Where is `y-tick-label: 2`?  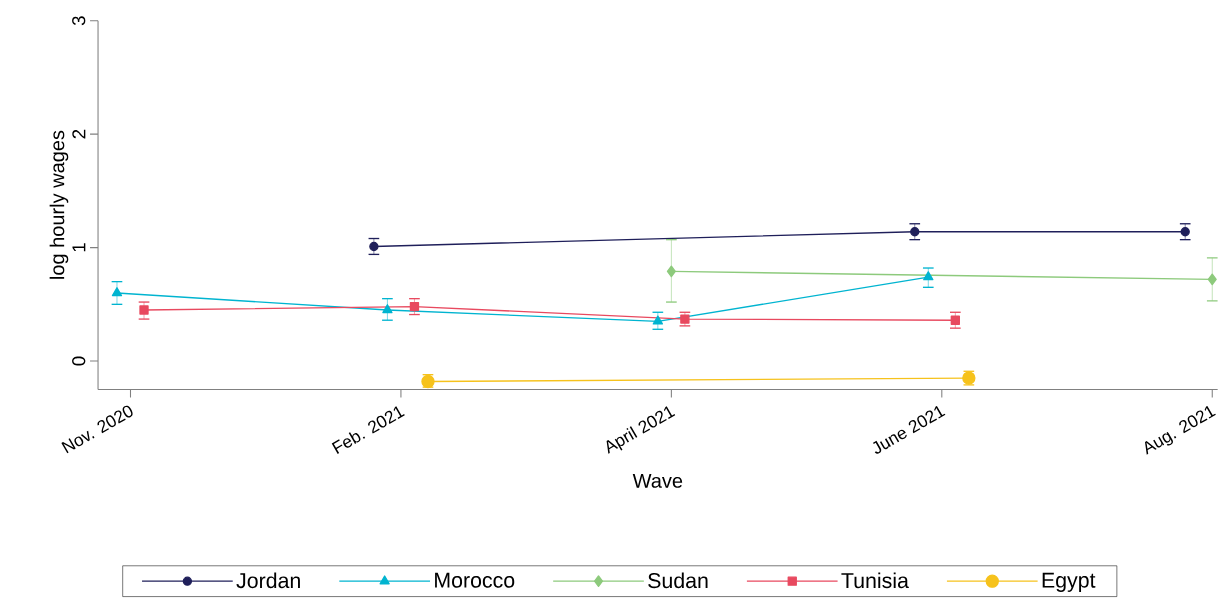
y-tick-label: 2 is located at coordinates (79, 134).